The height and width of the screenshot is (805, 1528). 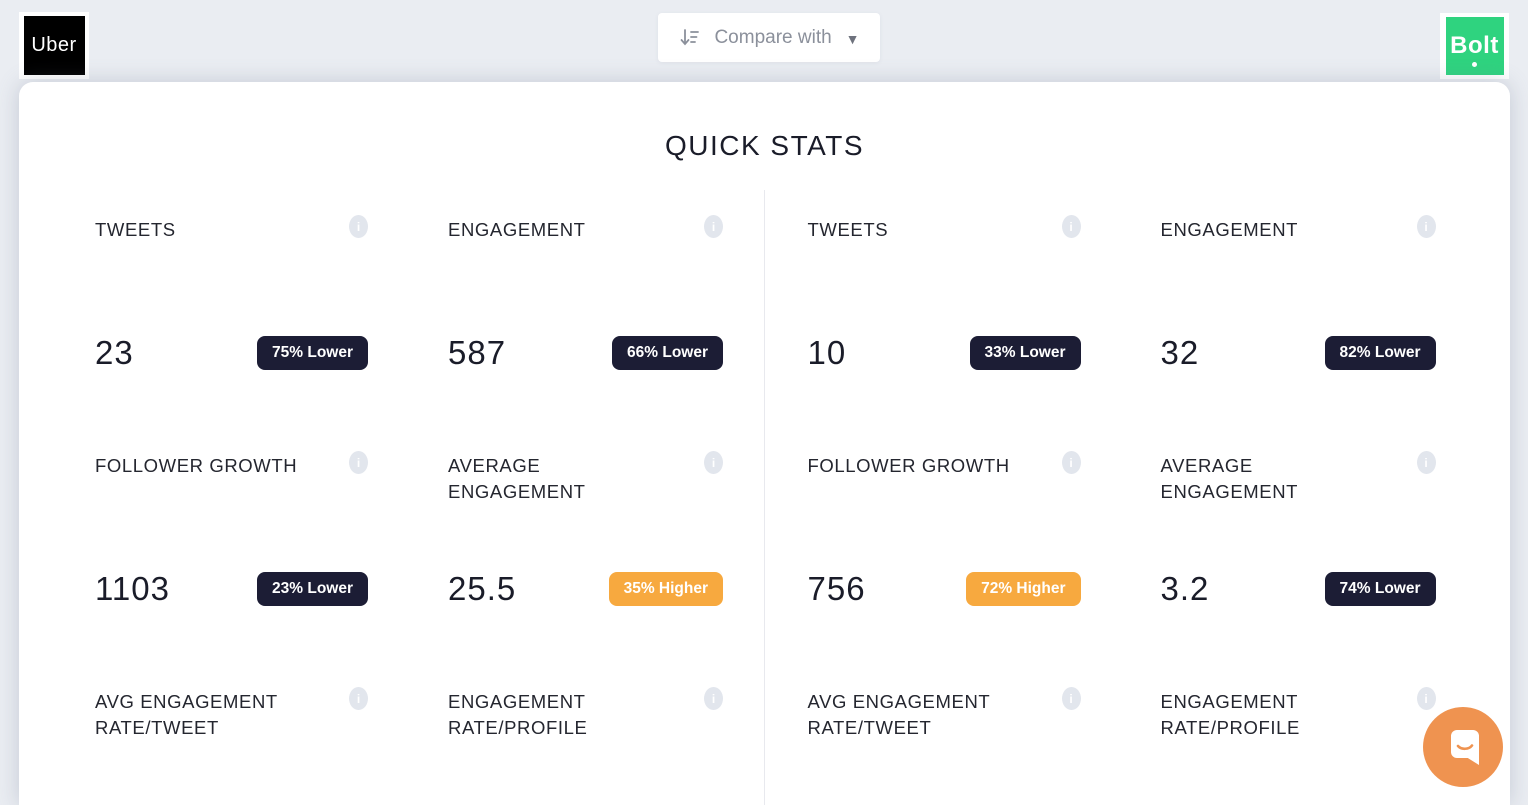 I want to click on comparison-badge: 82% Lower, so click(x=1380, y=353).